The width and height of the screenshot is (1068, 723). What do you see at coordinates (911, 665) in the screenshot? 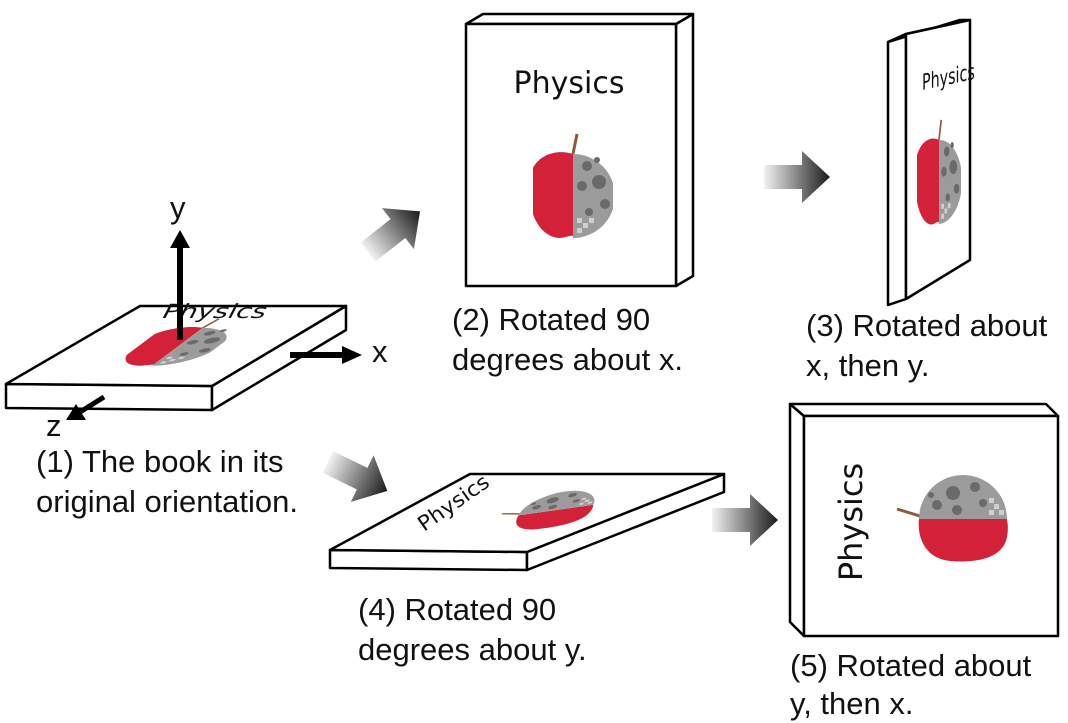
I see `caption-5-line-1: (5) Rotated about` at bounding box center [911, 665].